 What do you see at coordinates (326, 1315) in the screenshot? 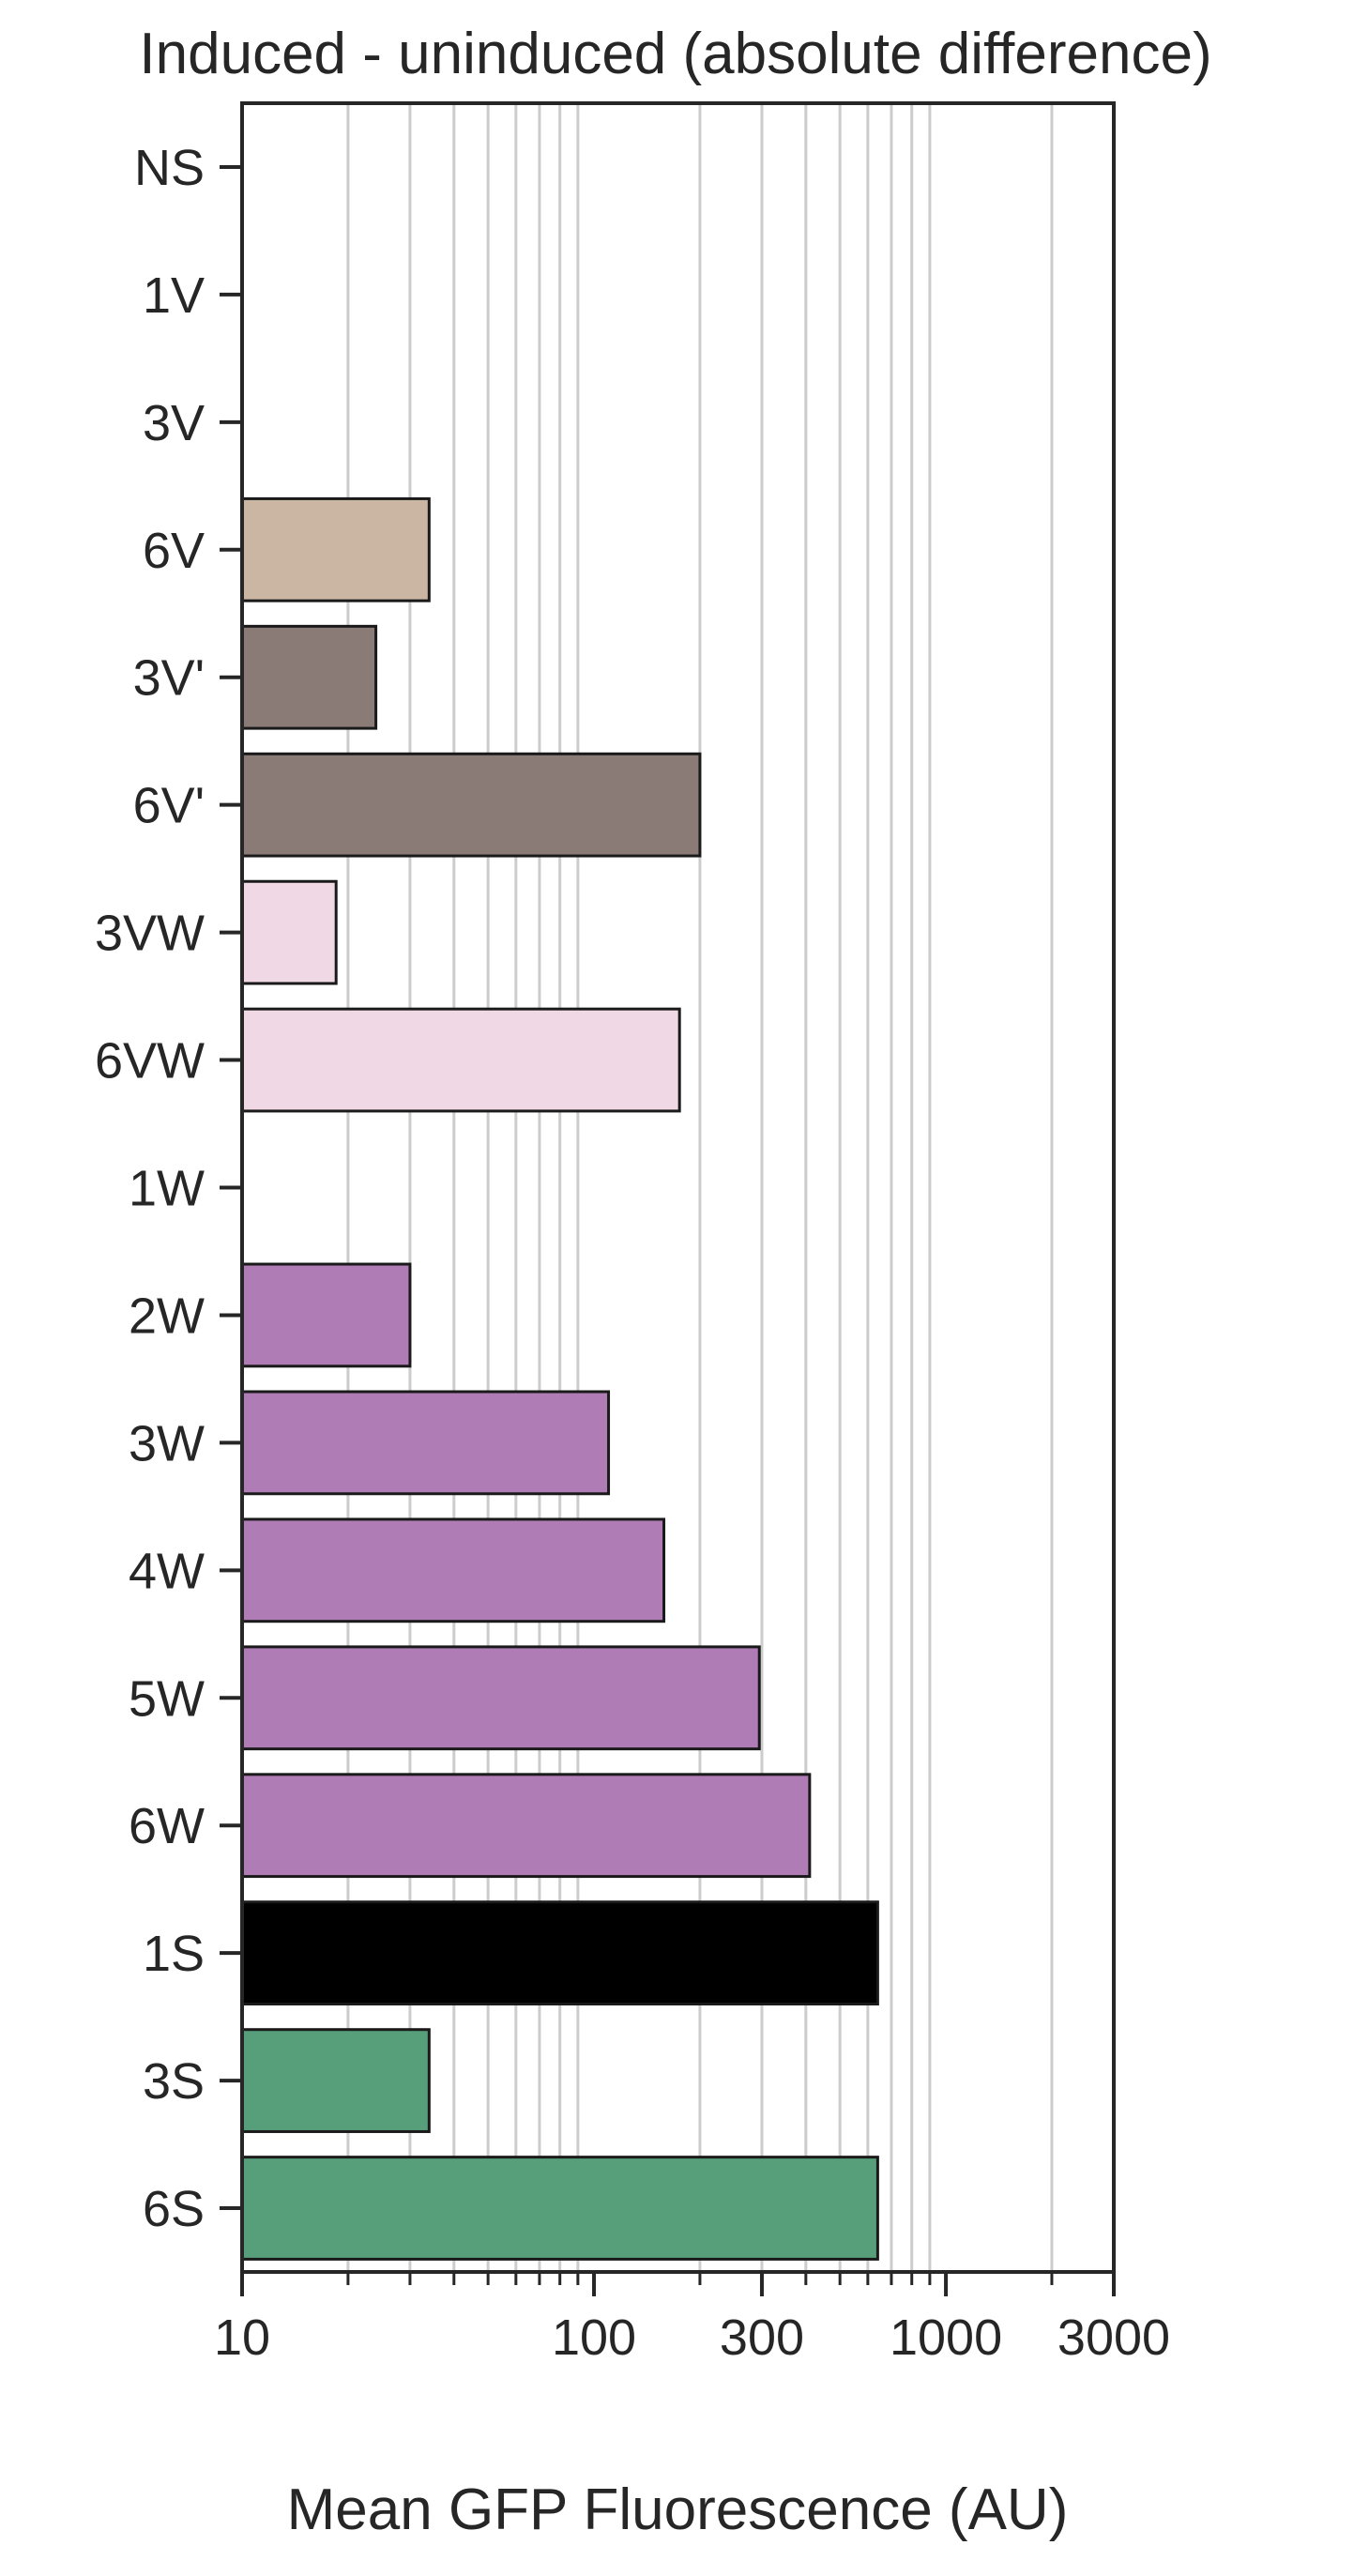
I see `bar-2W` at bounding box center [326, 1315].